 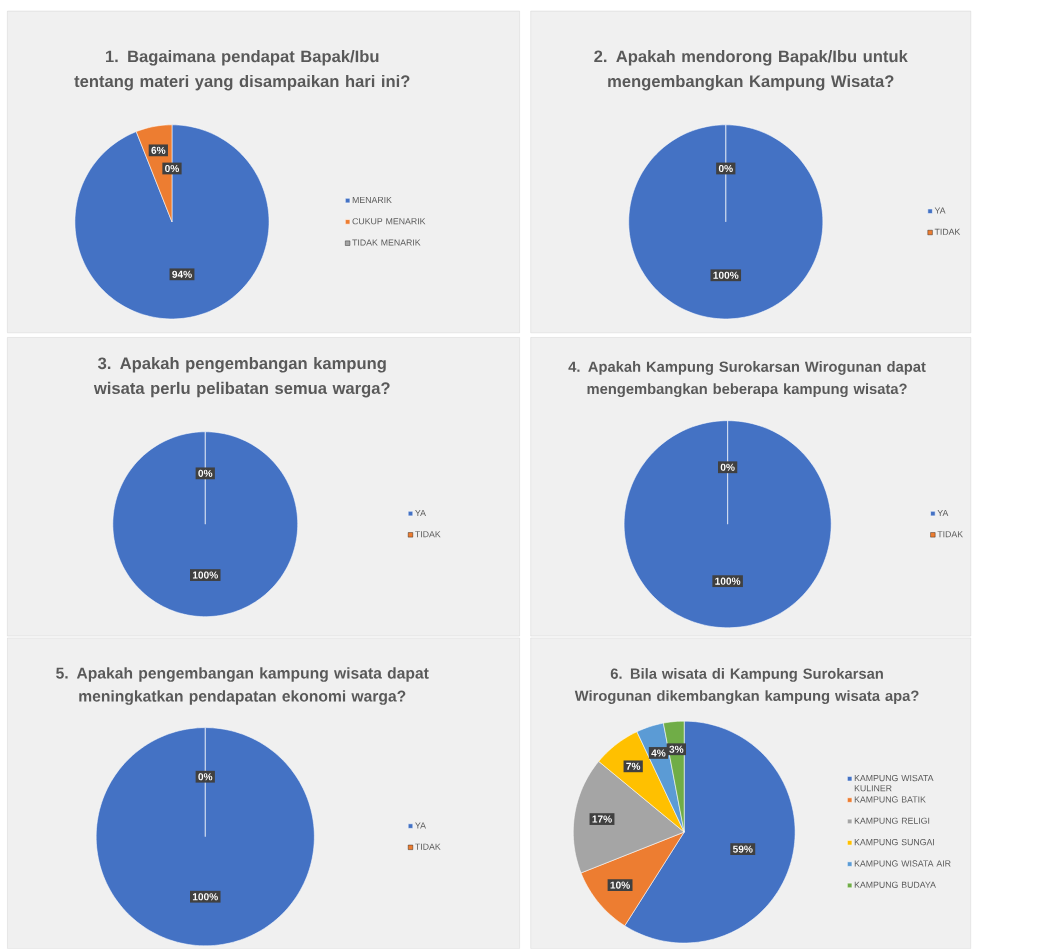 What do you see at coordinates (890, 799) in the screenshot?
I see `legend-label: KAMPUNG BATIK` at bounding box center [890, 799].